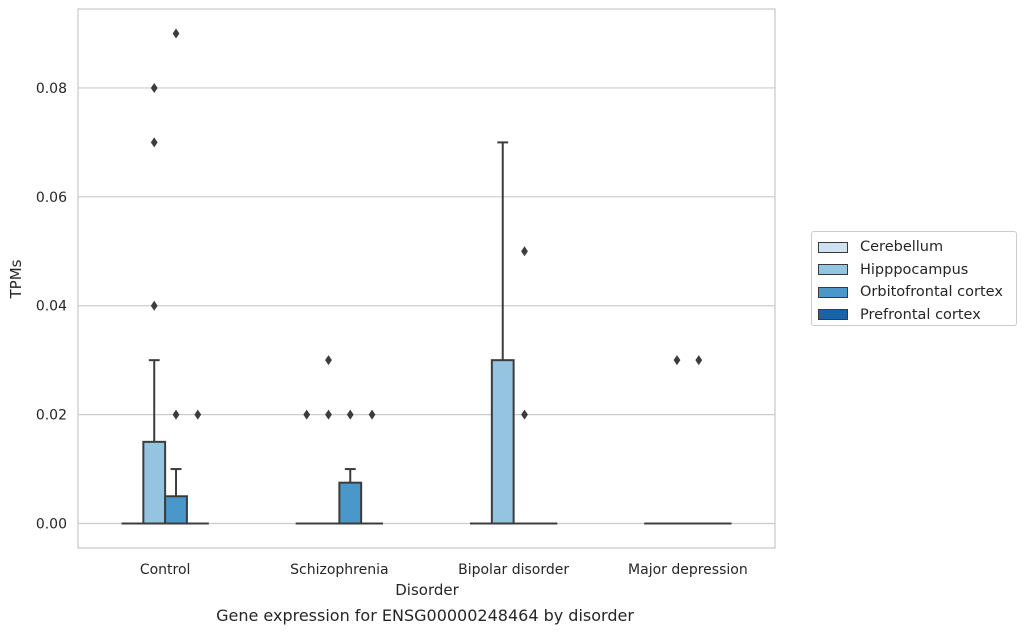  I want to click on x-tick-label: Control, so click(165, 570).